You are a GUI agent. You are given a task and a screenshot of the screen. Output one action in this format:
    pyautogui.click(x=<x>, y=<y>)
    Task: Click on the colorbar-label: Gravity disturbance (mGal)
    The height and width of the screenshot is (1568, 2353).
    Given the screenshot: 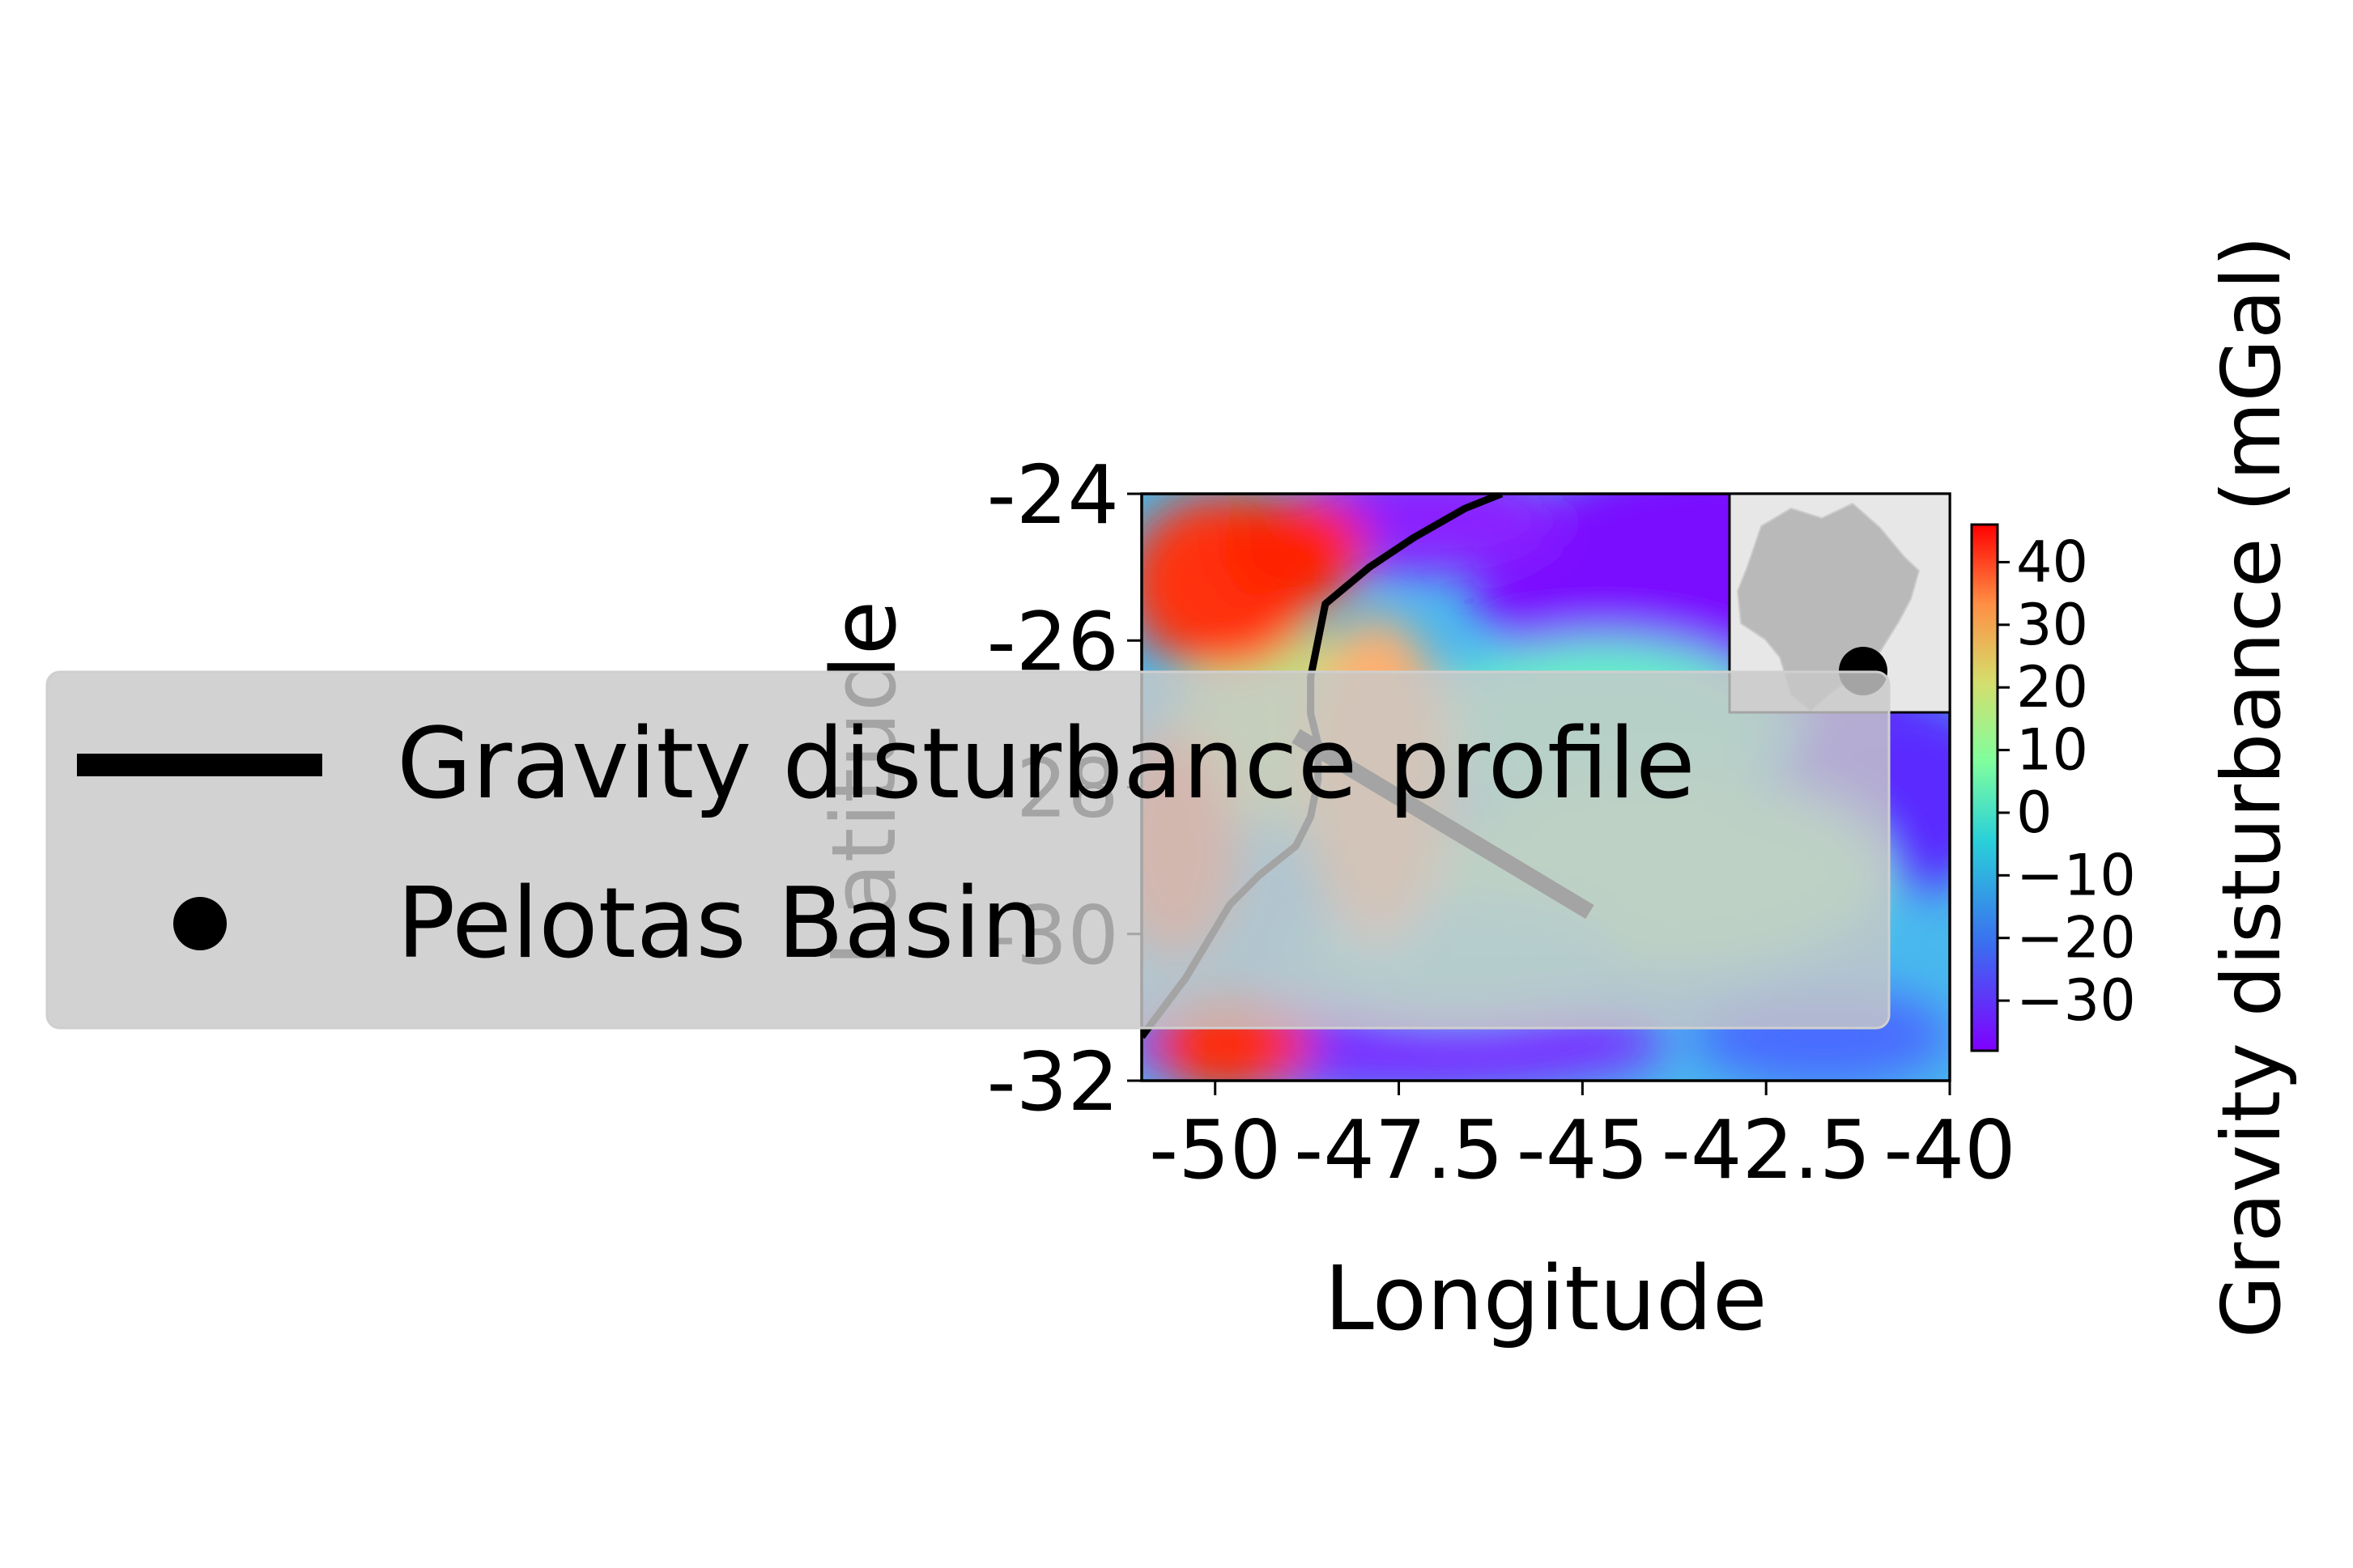 What is the action you would take?
    pyautogui.click(x=2251, y=787)
    